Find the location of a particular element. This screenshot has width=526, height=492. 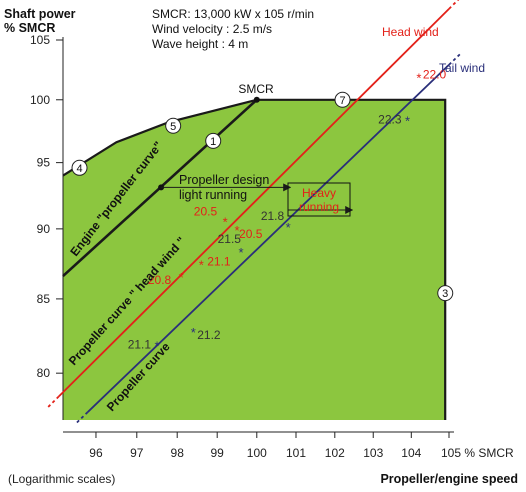

info-wave-height: Wave height : 4 m is located at coordinates (200, 44).